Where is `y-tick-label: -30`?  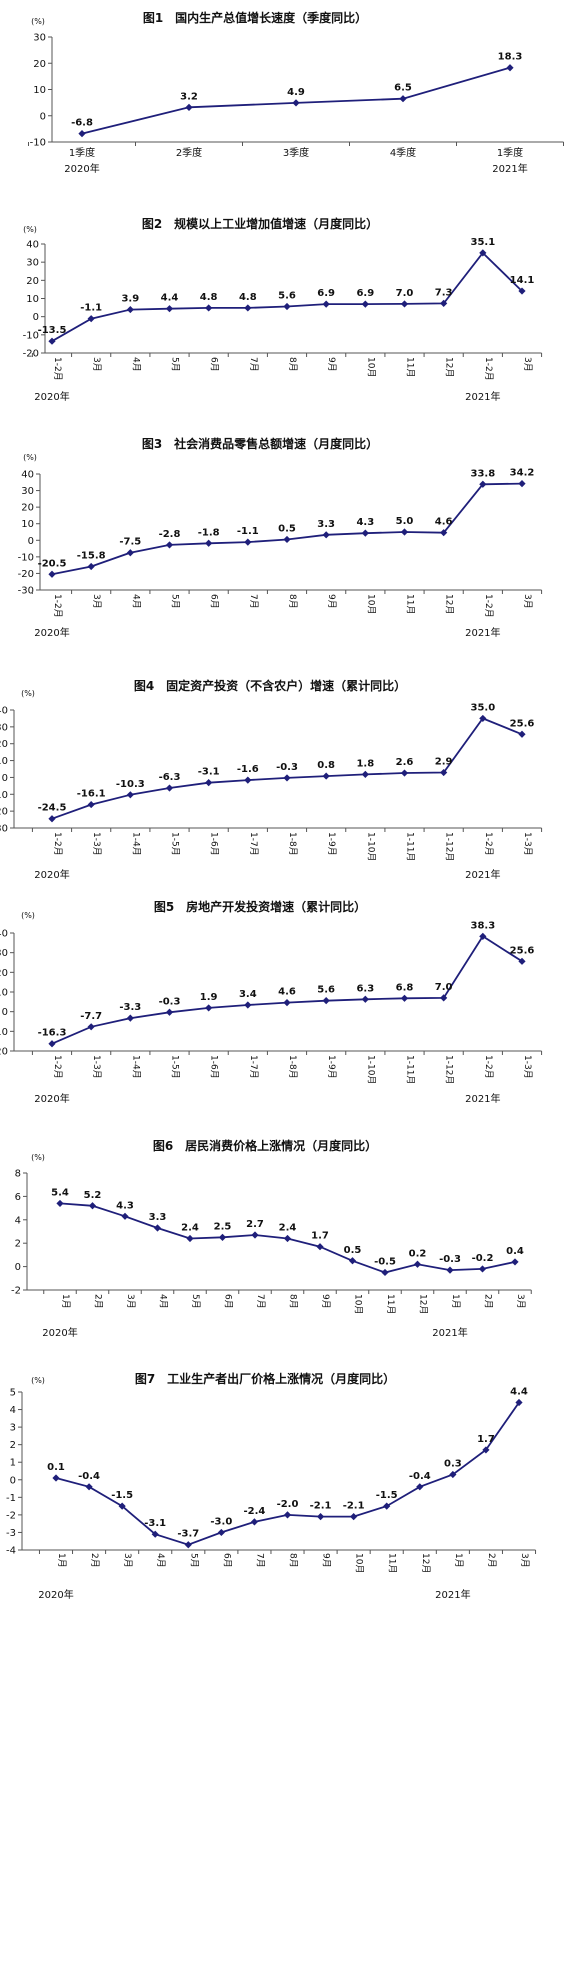
y-tick-label: -30 is located at coordinates (26, 591).